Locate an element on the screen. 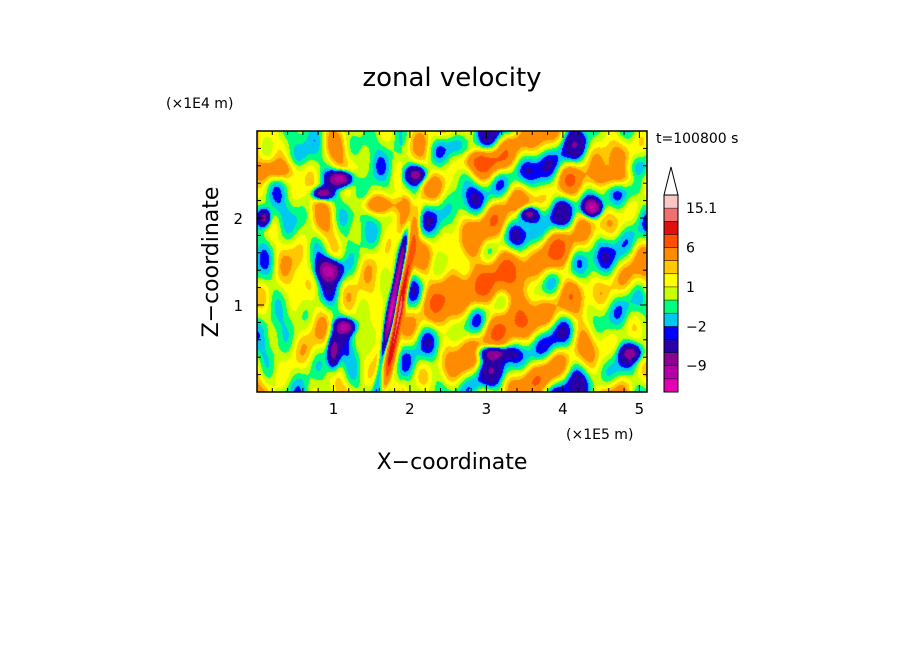  x-axis-label: X−coordinate is located at coordinates (452, 462).